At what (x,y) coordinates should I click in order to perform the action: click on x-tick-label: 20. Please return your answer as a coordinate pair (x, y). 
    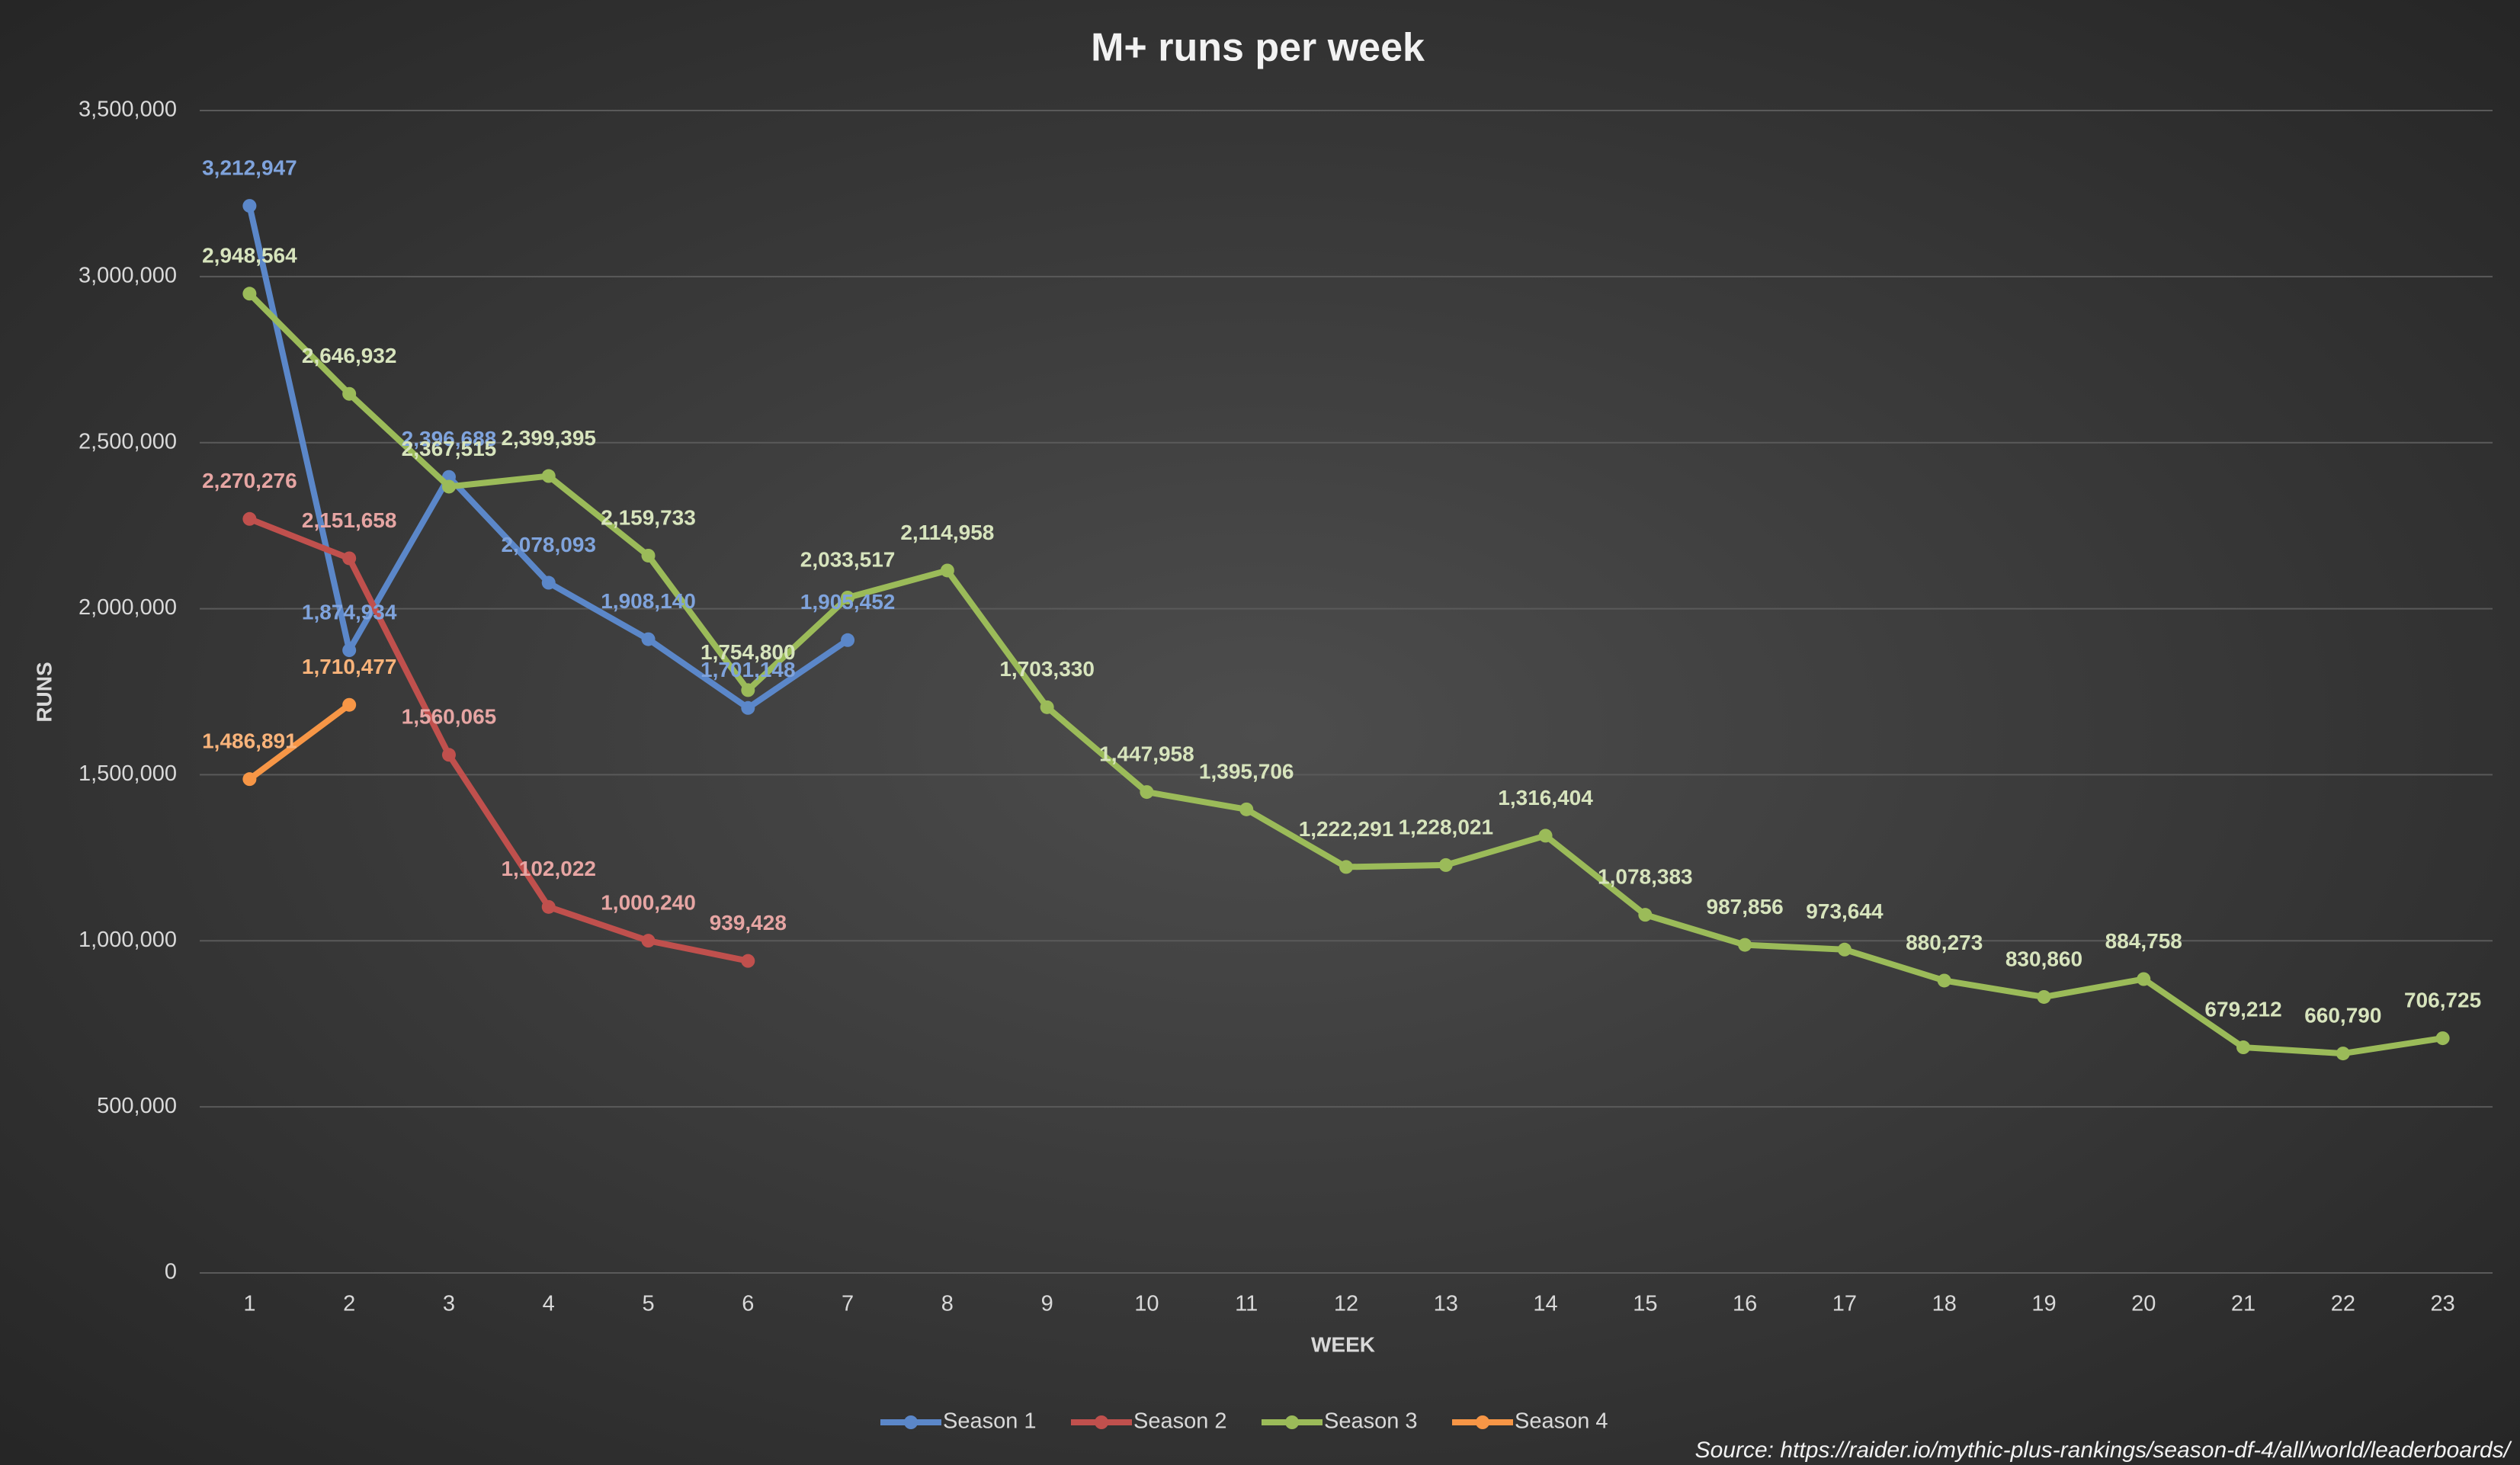
    Looking at the image, I should click on (2143, 1304).